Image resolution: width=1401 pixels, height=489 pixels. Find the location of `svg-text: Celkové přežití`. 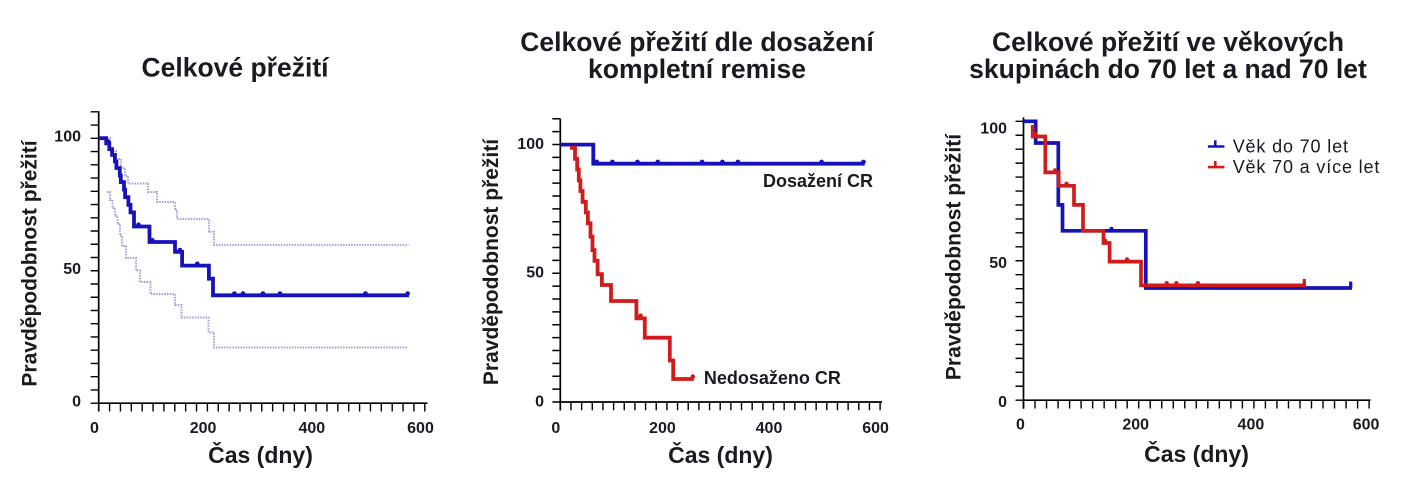

svg-text: Celkové přežití is located at coordinates (235, 68).